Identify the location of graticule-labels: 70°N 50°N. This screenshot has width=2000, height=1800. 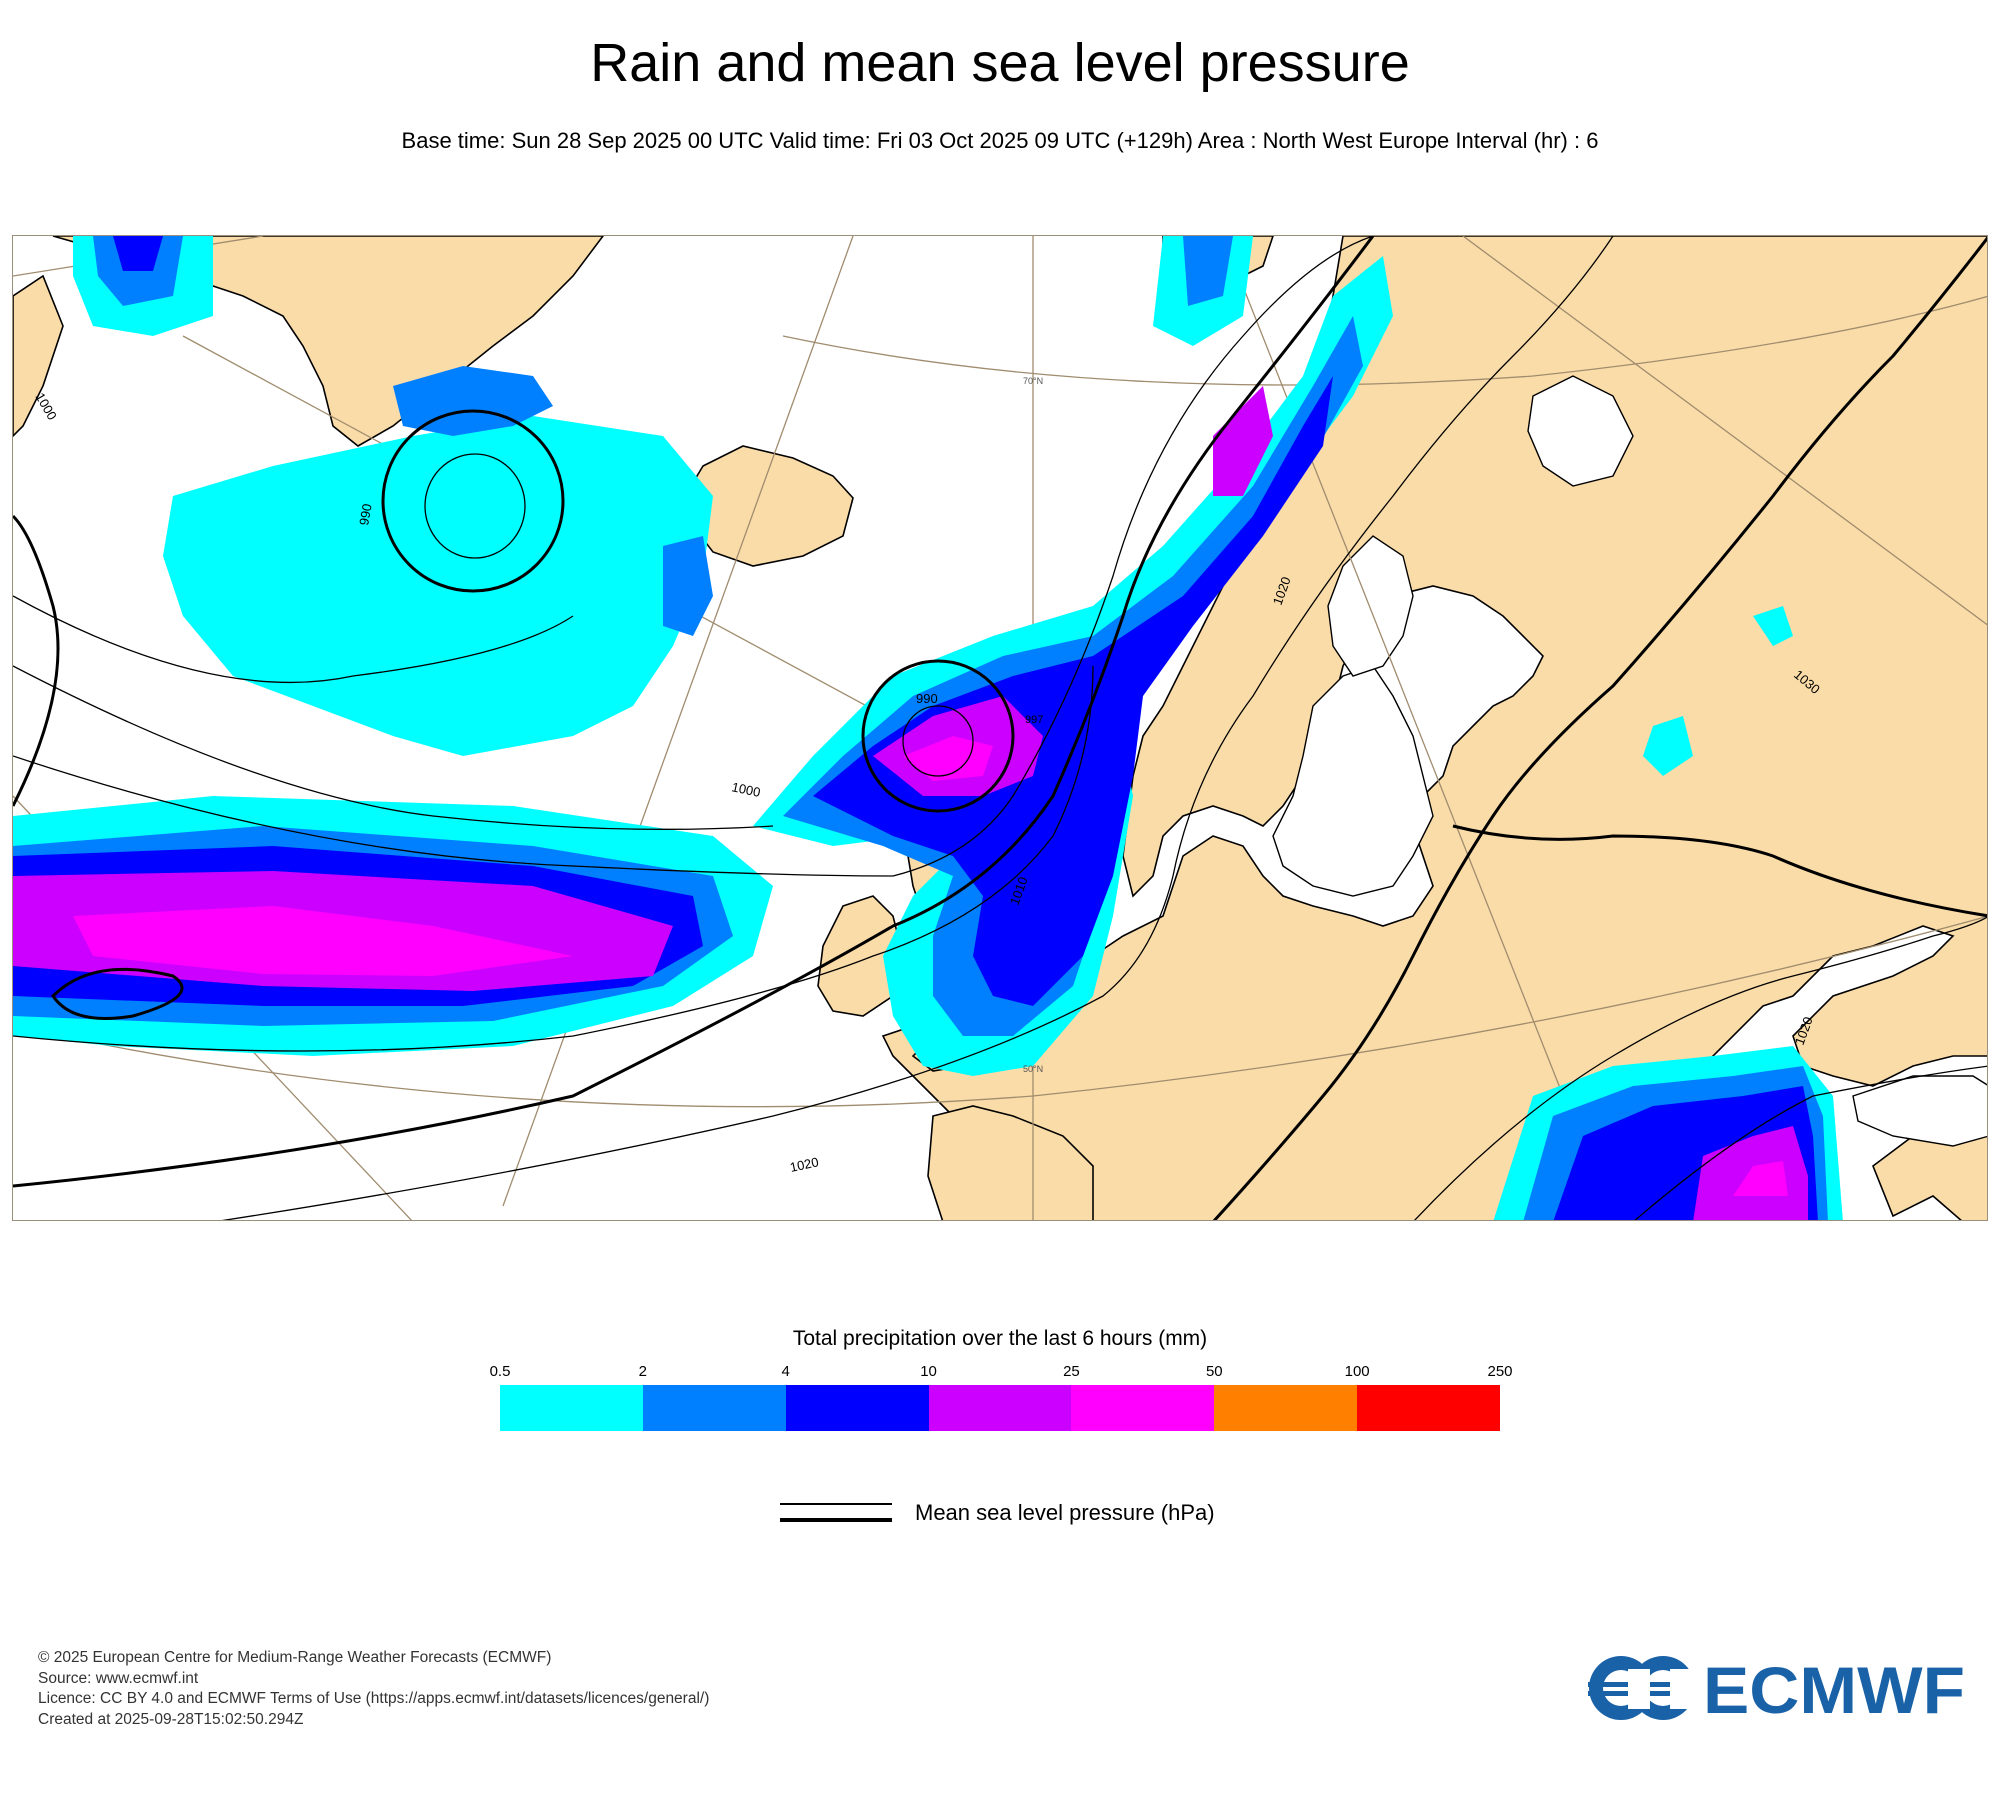
(1033, 725).